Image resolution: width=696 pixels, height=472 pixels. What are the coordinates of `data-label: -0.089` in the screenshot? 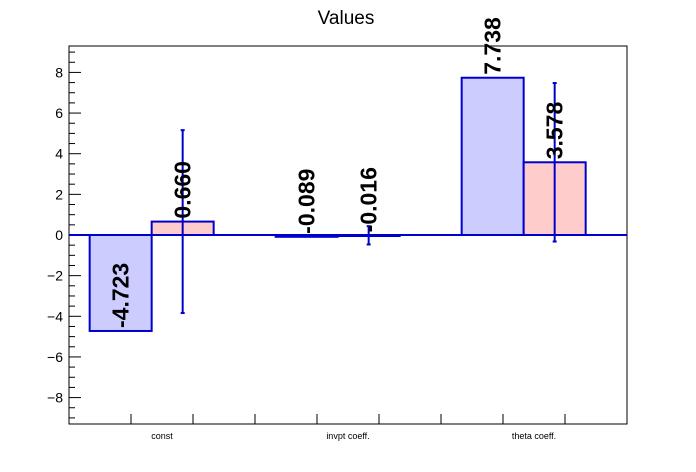 It's located at (307, 201).